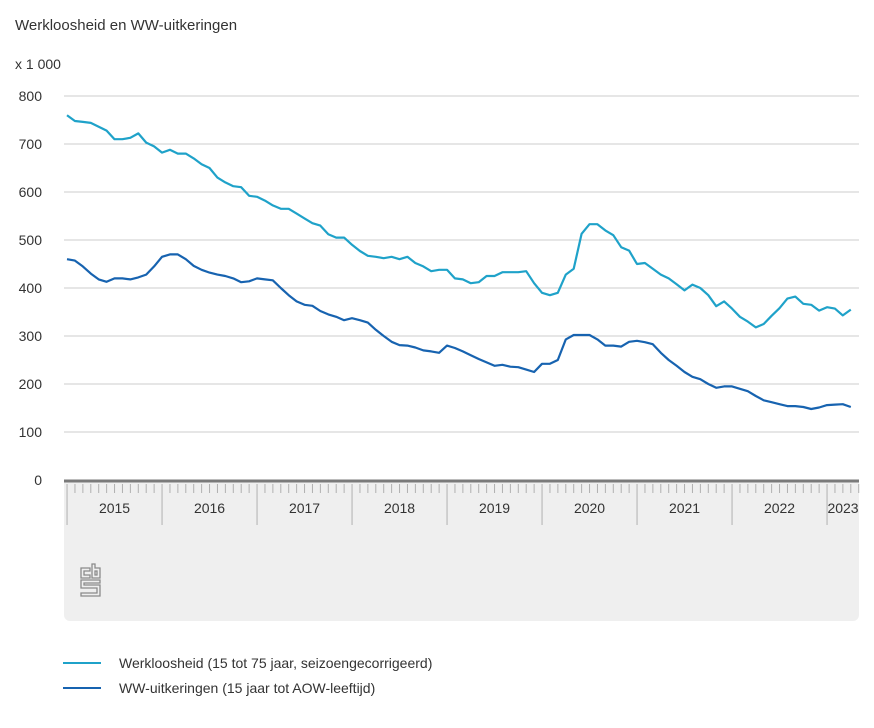  I want to click on cbs-logo-c-icon, so click(85, 573).